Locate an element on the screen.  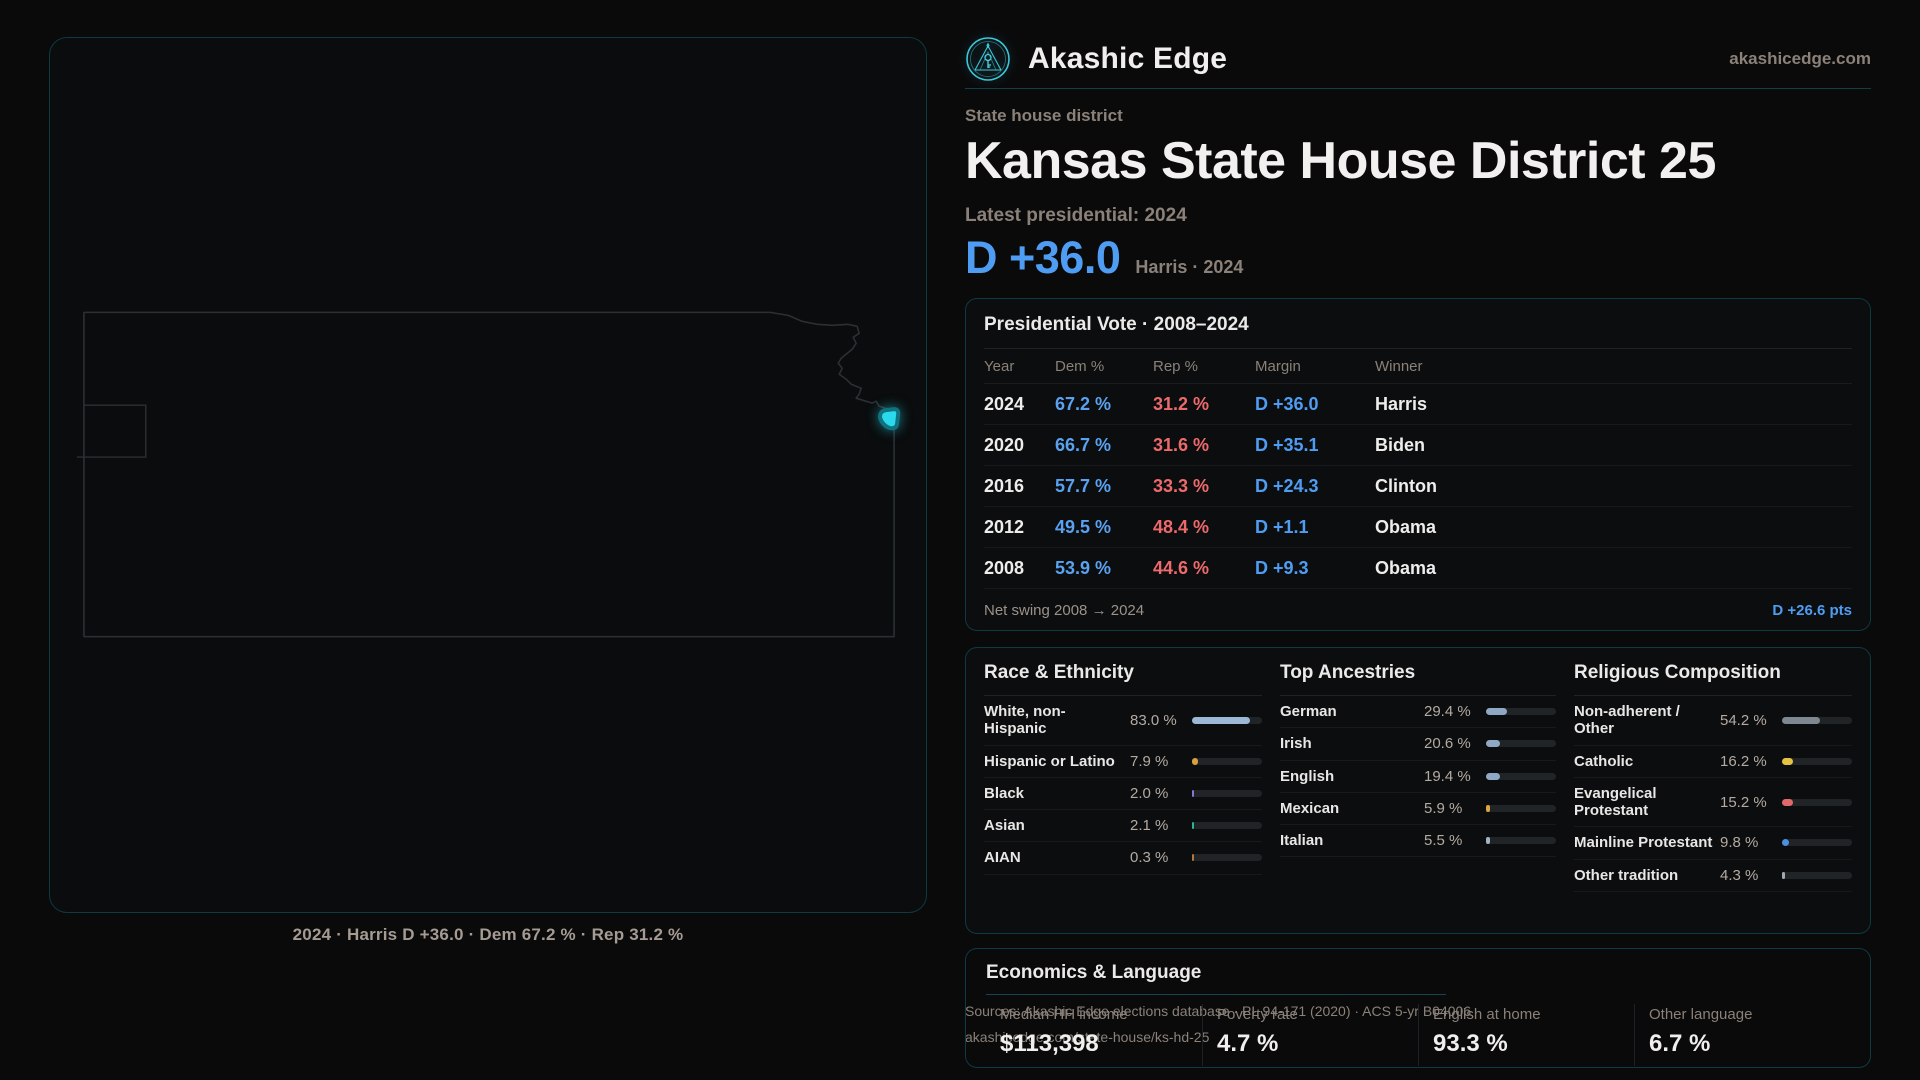
demo-label: Italian is located at coordinates (1302, 840).